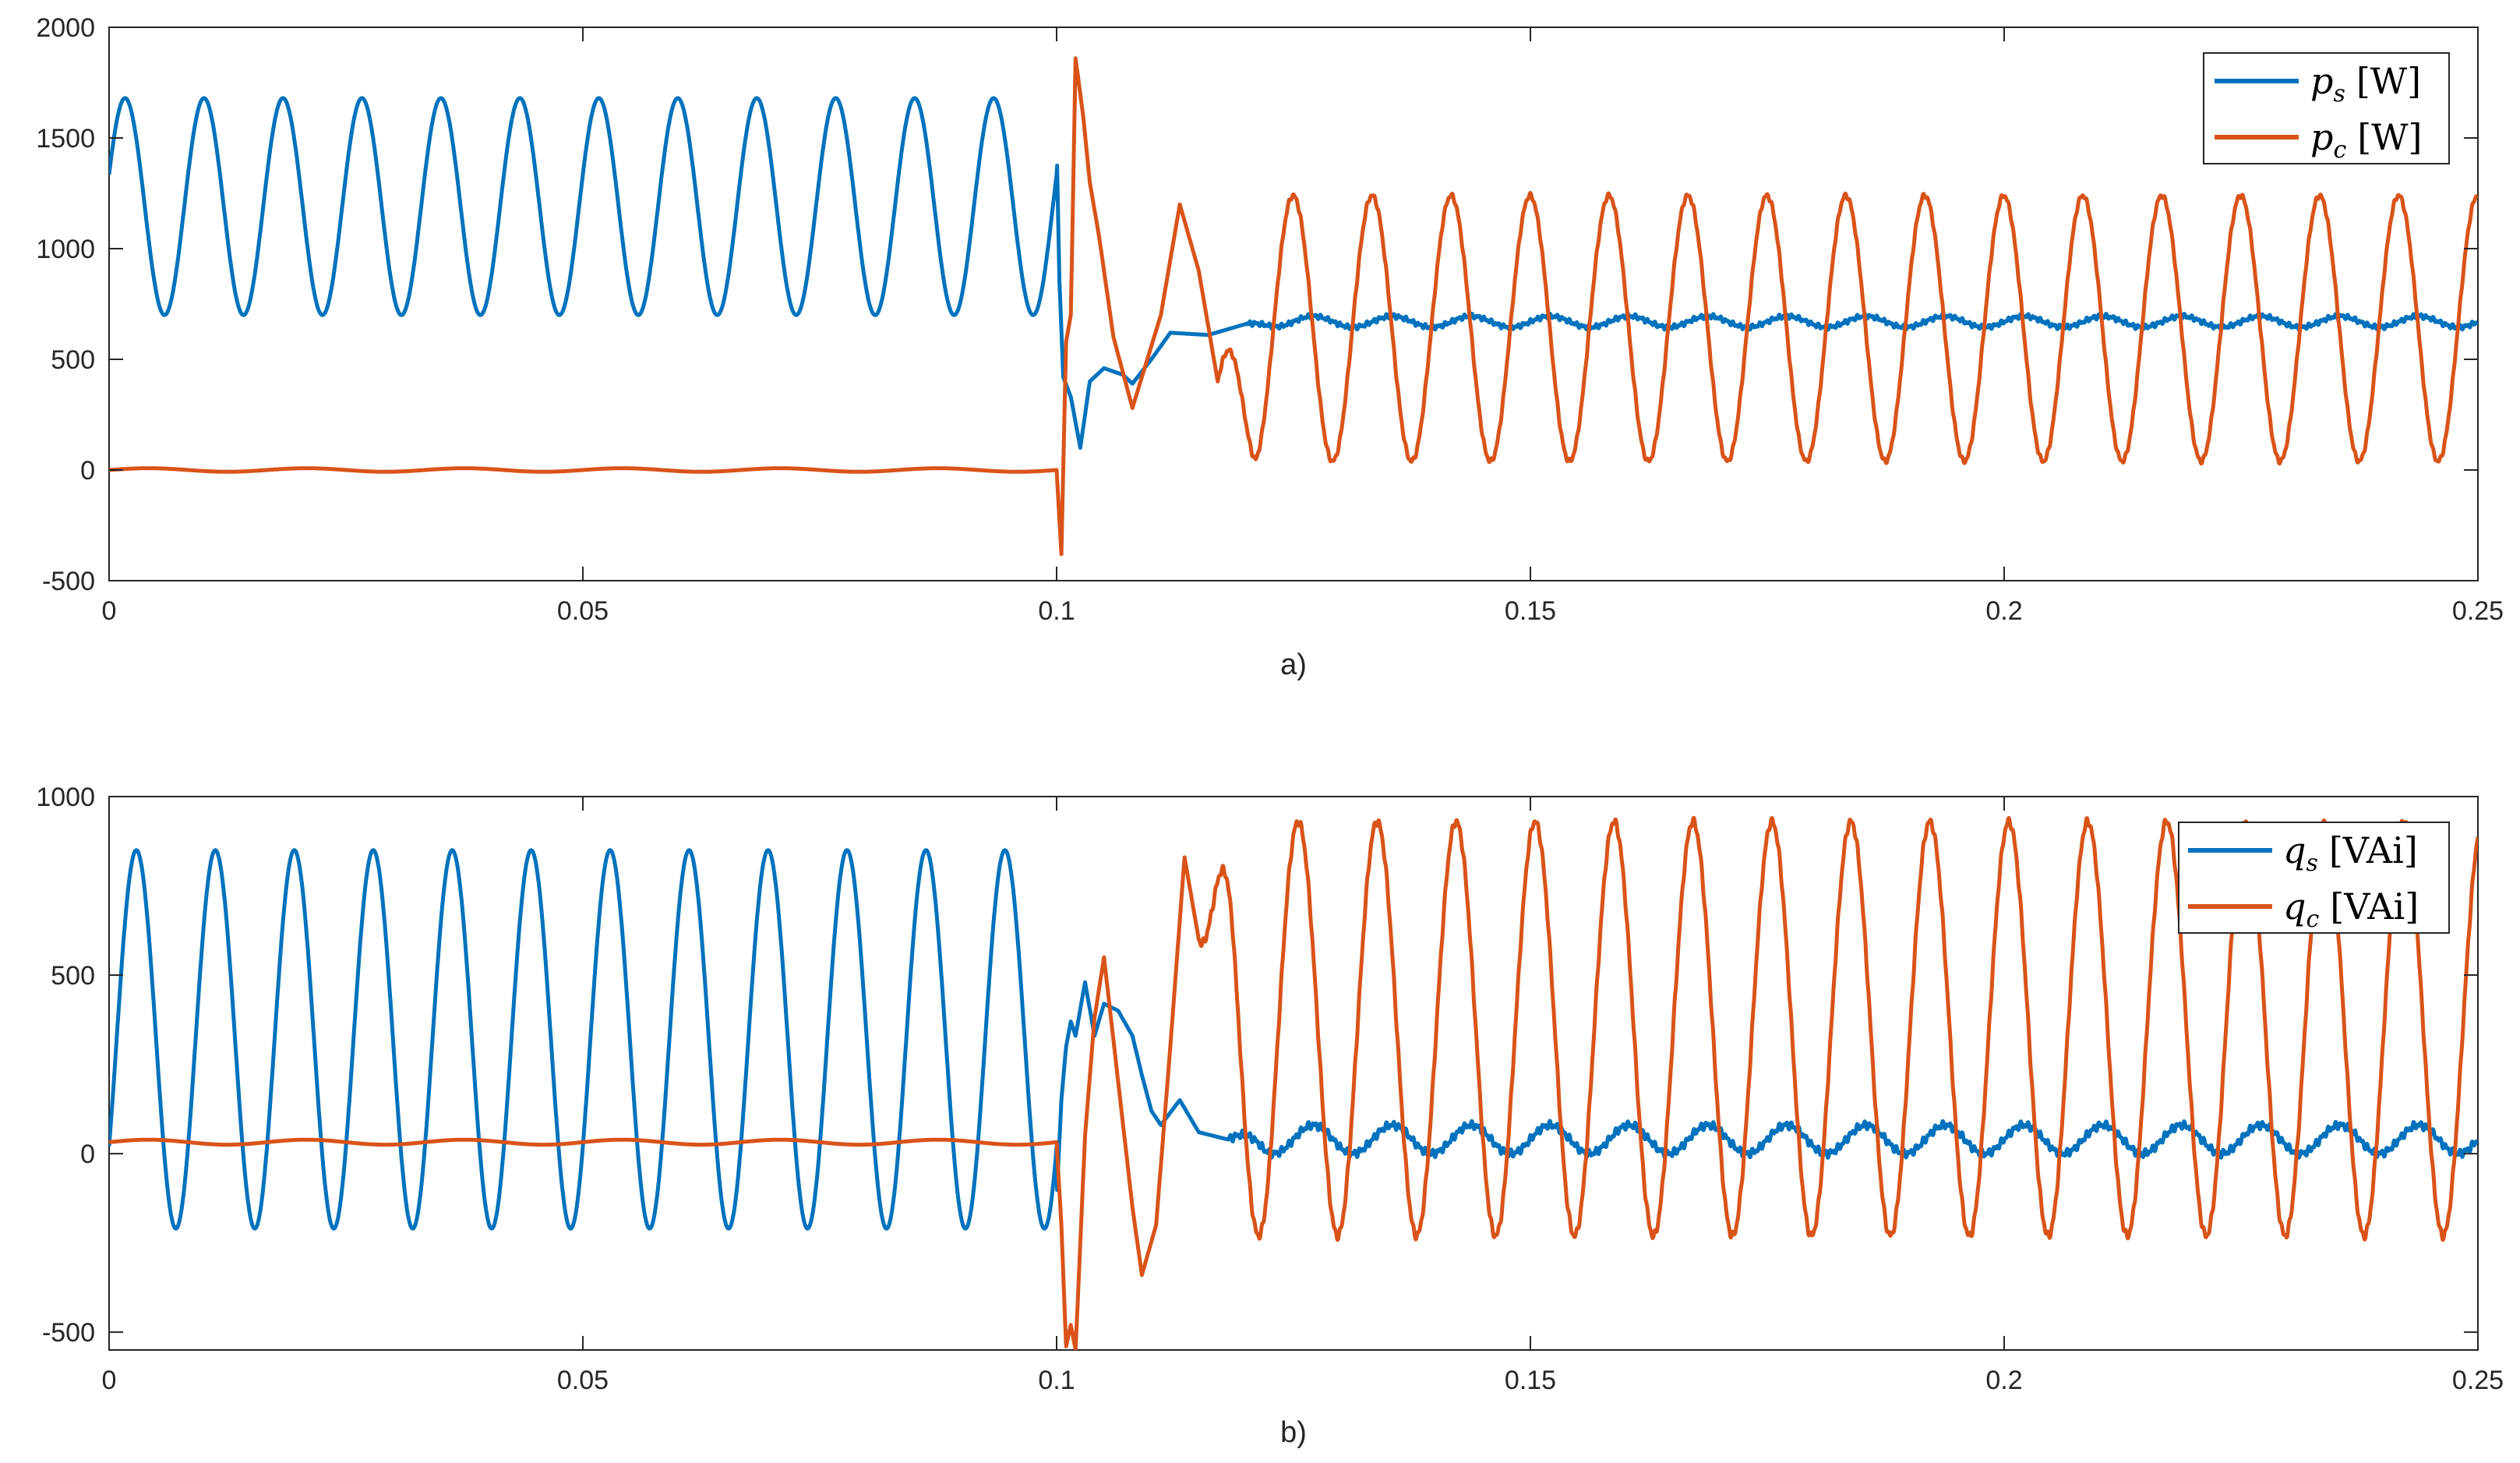 The width and height of the screenshot is (2520, 1463). What do you see at coordinates (2389, 137) in the screenshot?
I see `panel-a-legend-unit-1: [W]` at bounding box center [2389, 137].